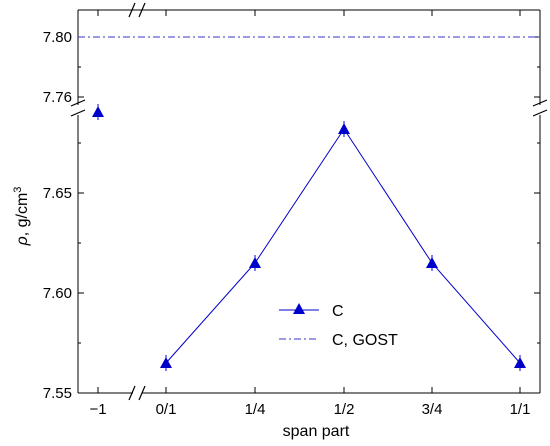 This screenshot has height=446, width=550. What do you see at coordinates (57, 393) in the screenshot?
I see `y-tick-label: 7.55` at bounding box center [57, 393].